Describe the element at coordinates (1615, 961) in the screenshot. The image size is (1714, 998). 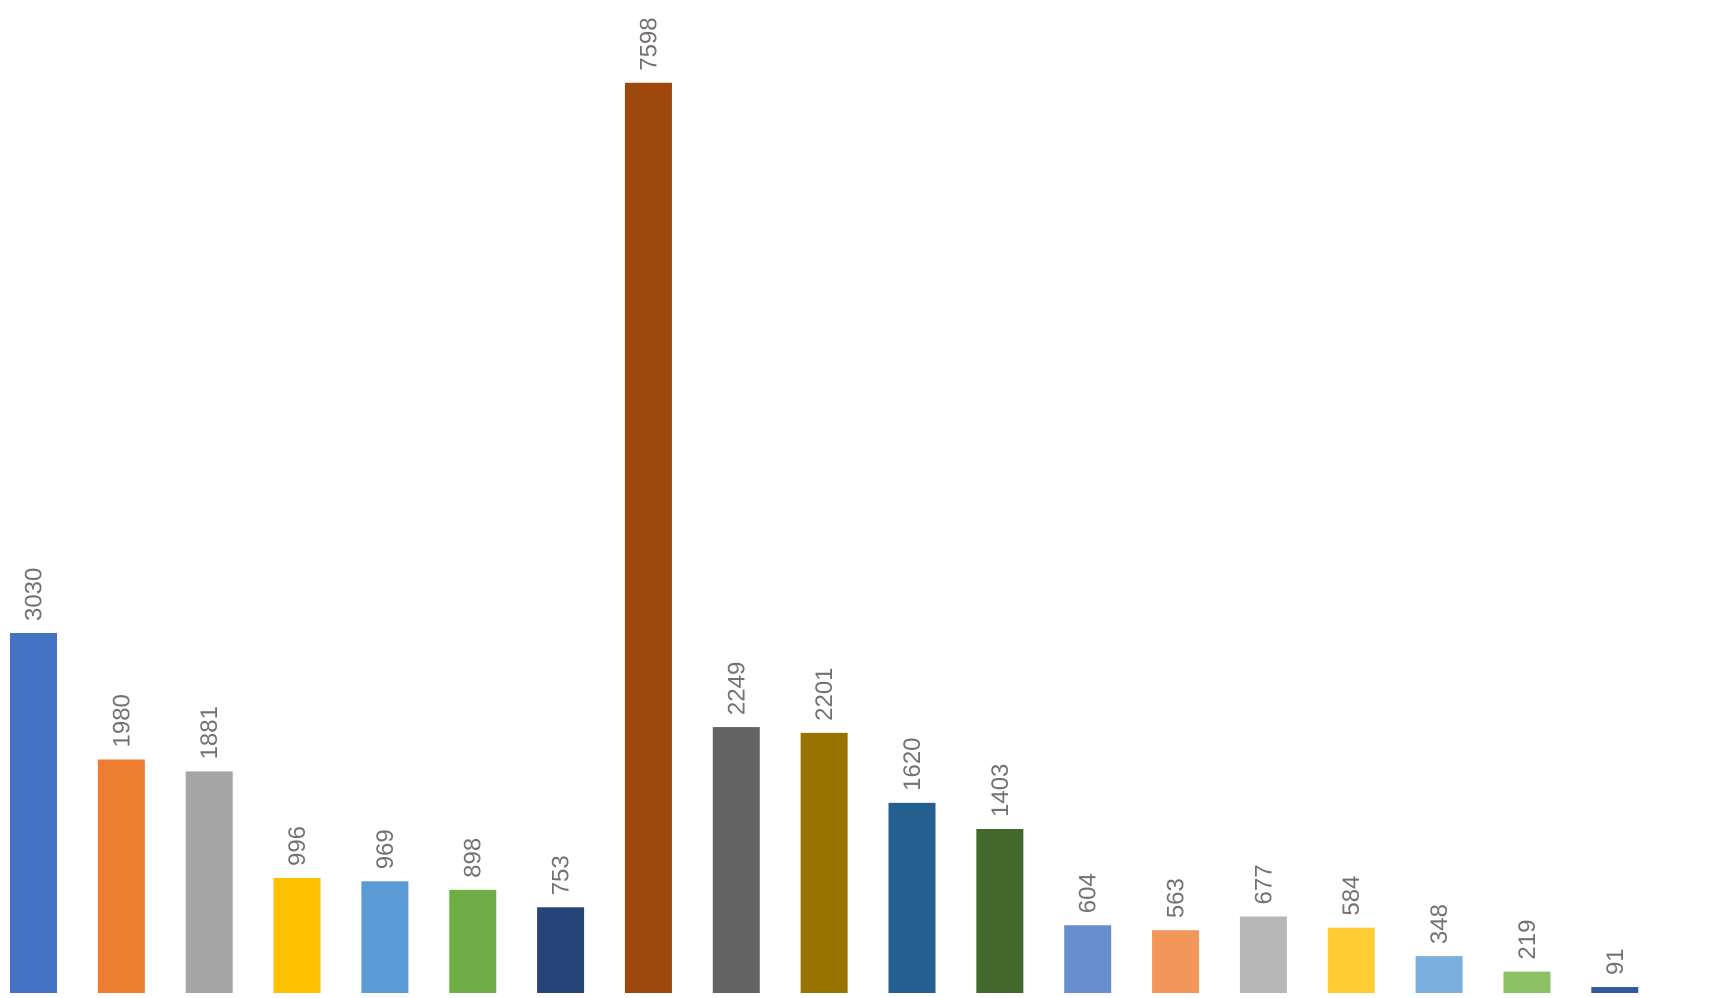
I see `data-label: 91` at that location.